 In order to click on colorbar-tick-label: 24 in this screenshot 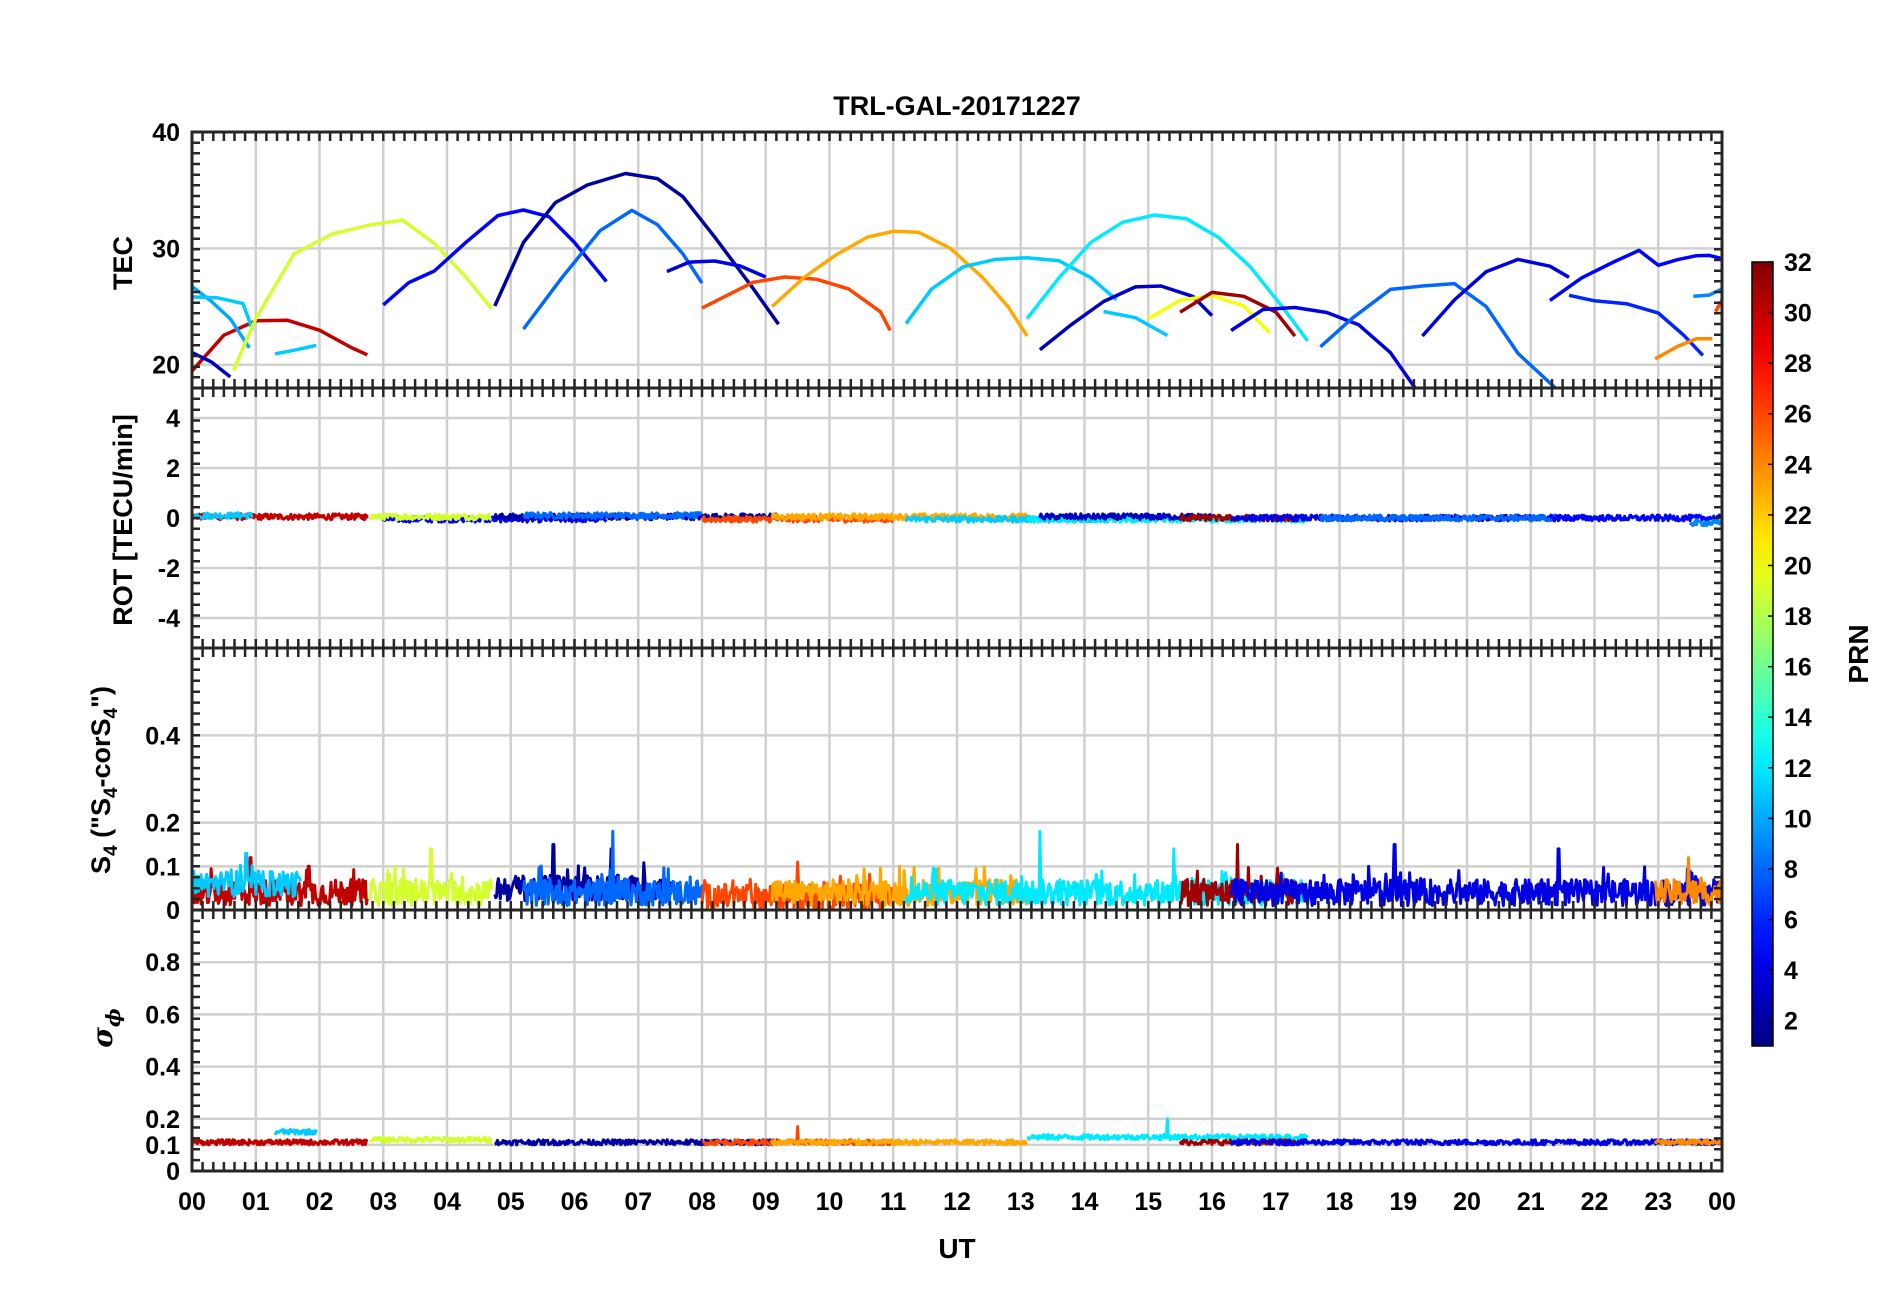, I will do `click(1798, 465)`.